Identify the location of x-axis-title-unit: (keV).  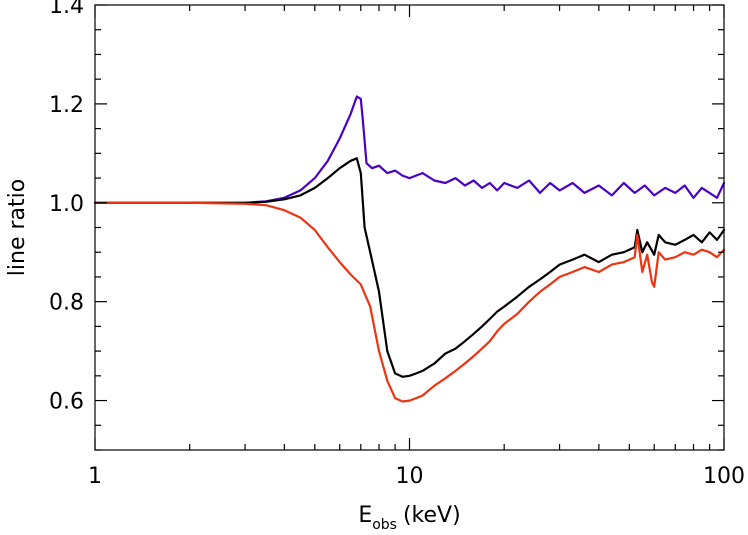
(432, 515).